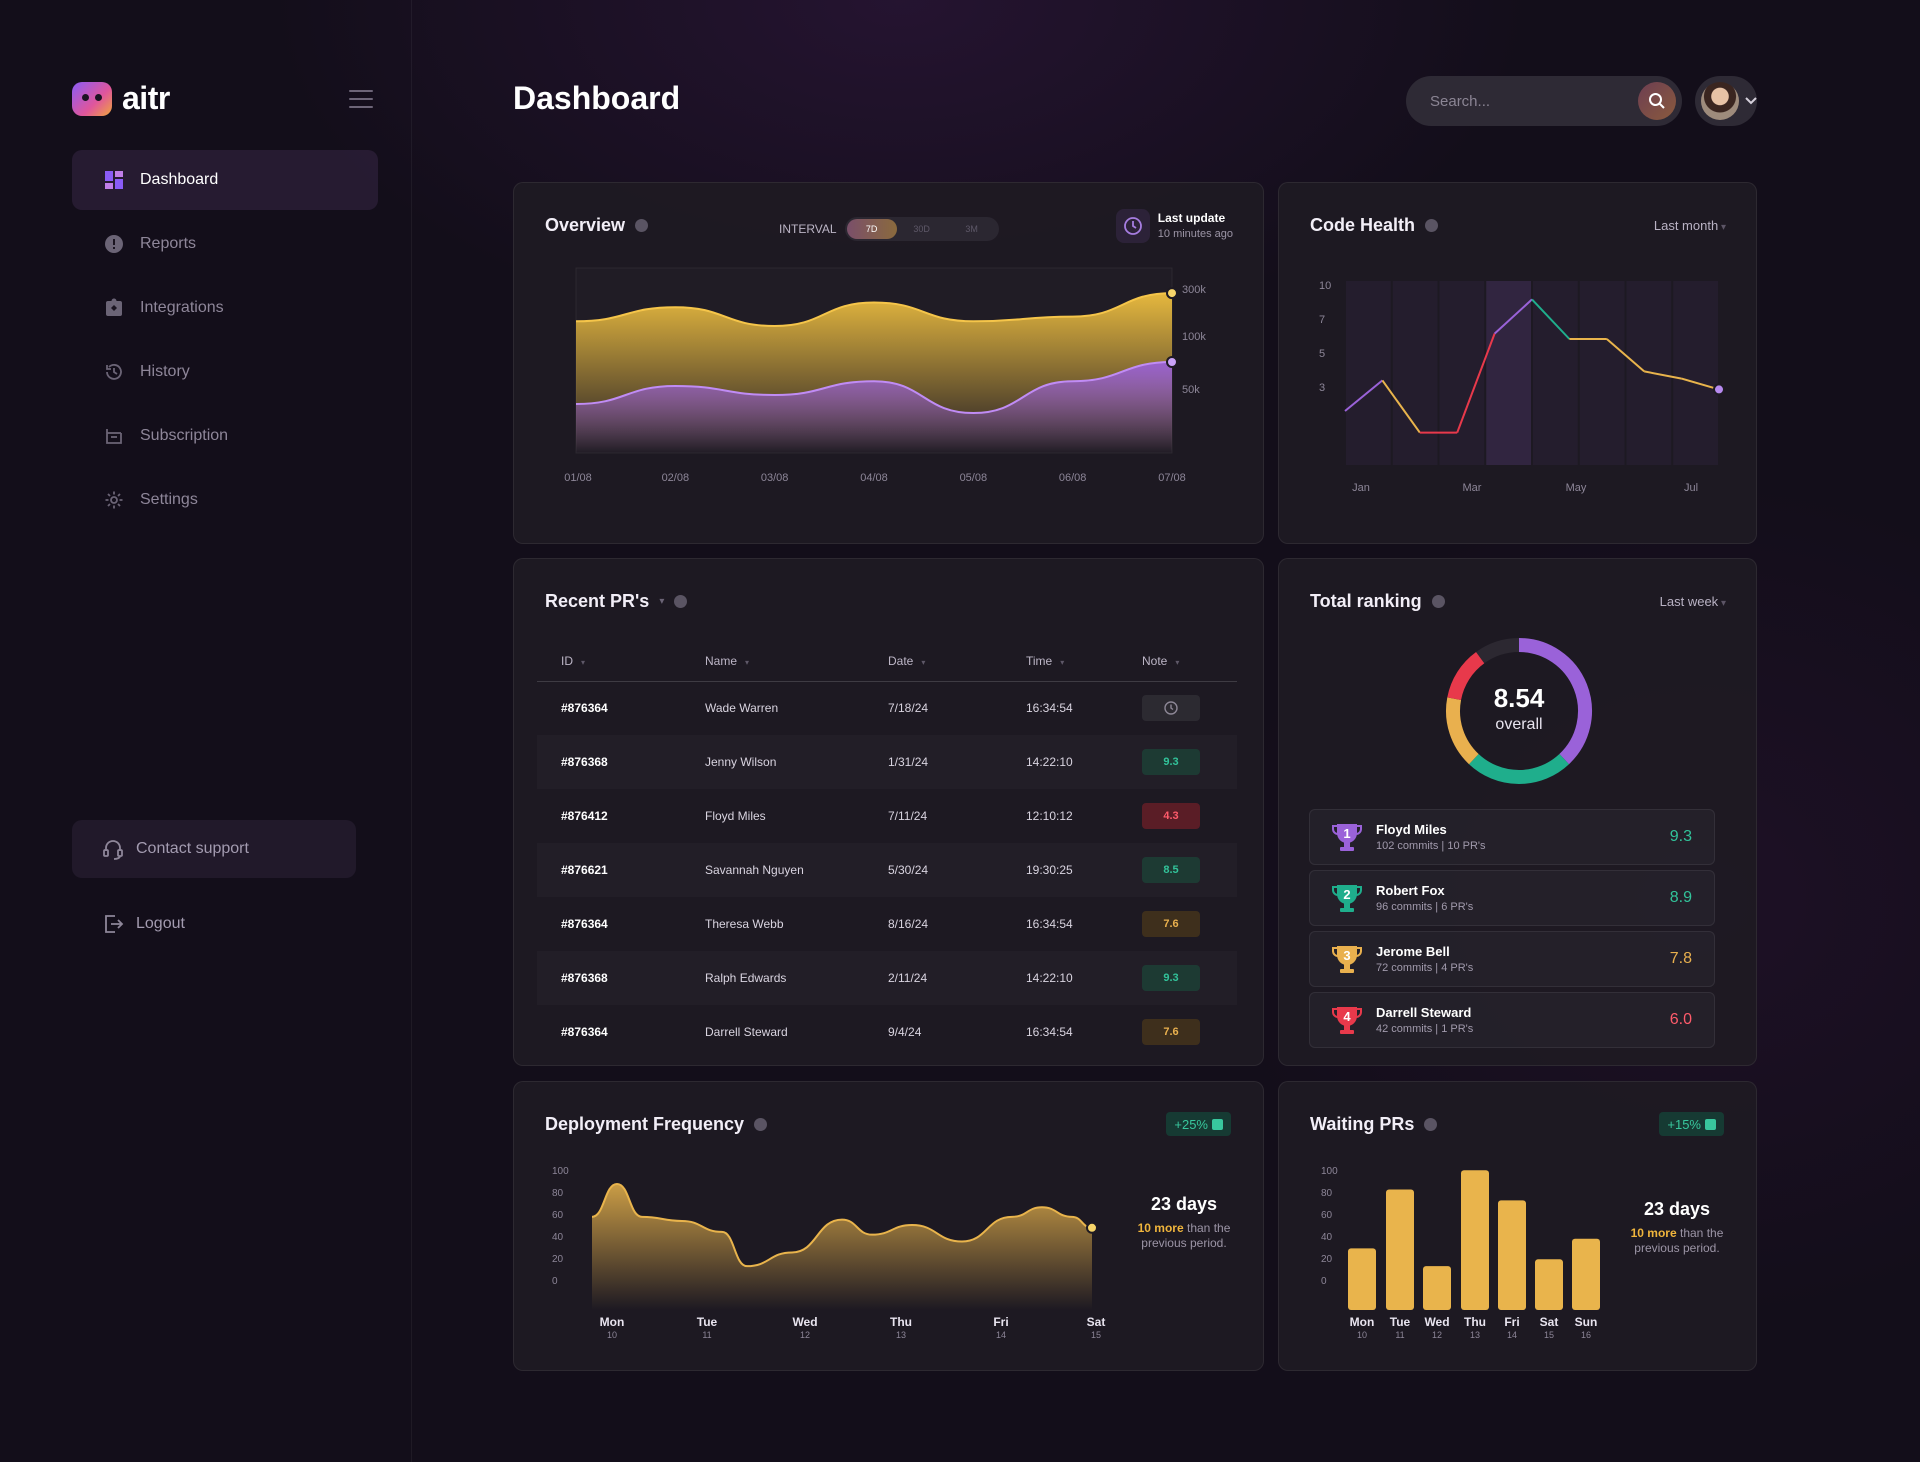  Describe the element at coordinates (772, 661) in the screenshot. I see `col-name: Name ▾` at that location.